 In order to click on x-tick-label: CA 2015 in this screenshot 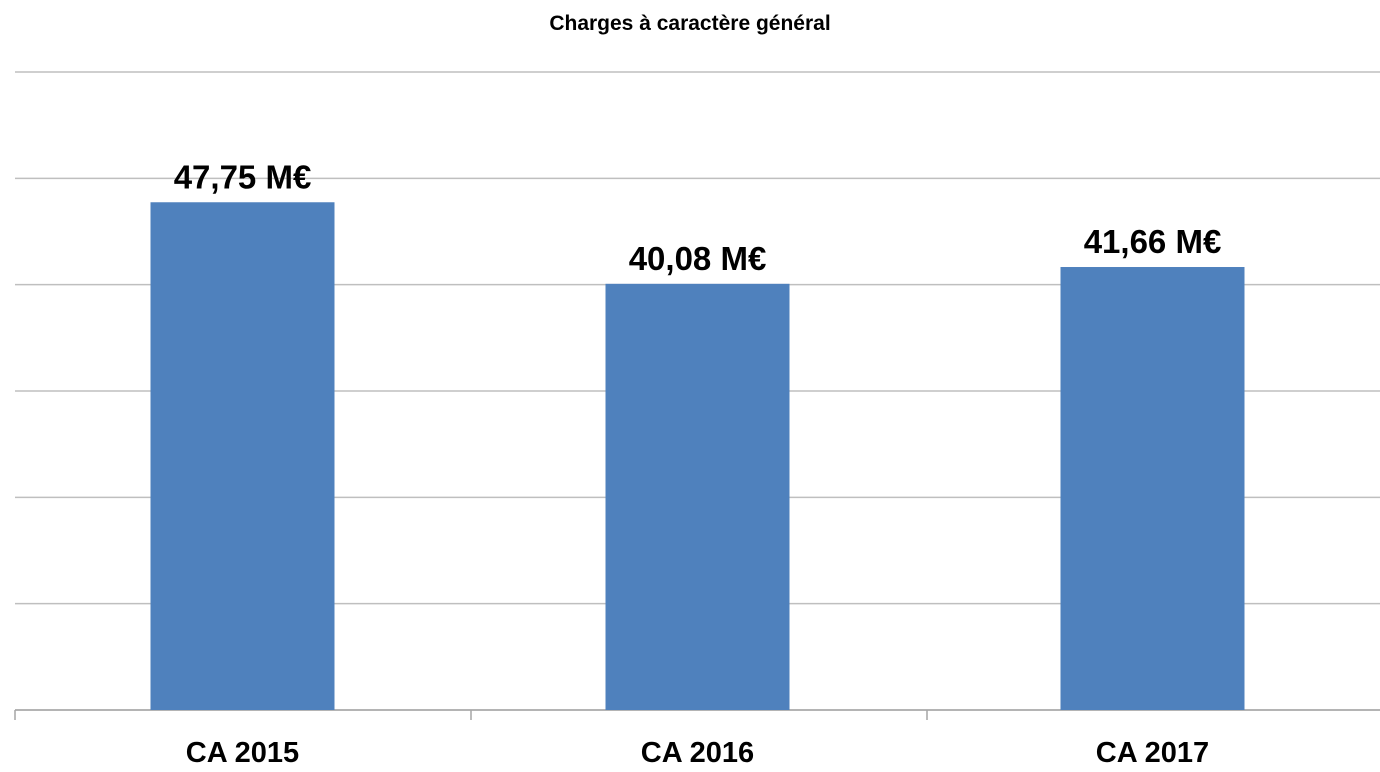, I will do `click(242, 753)`.